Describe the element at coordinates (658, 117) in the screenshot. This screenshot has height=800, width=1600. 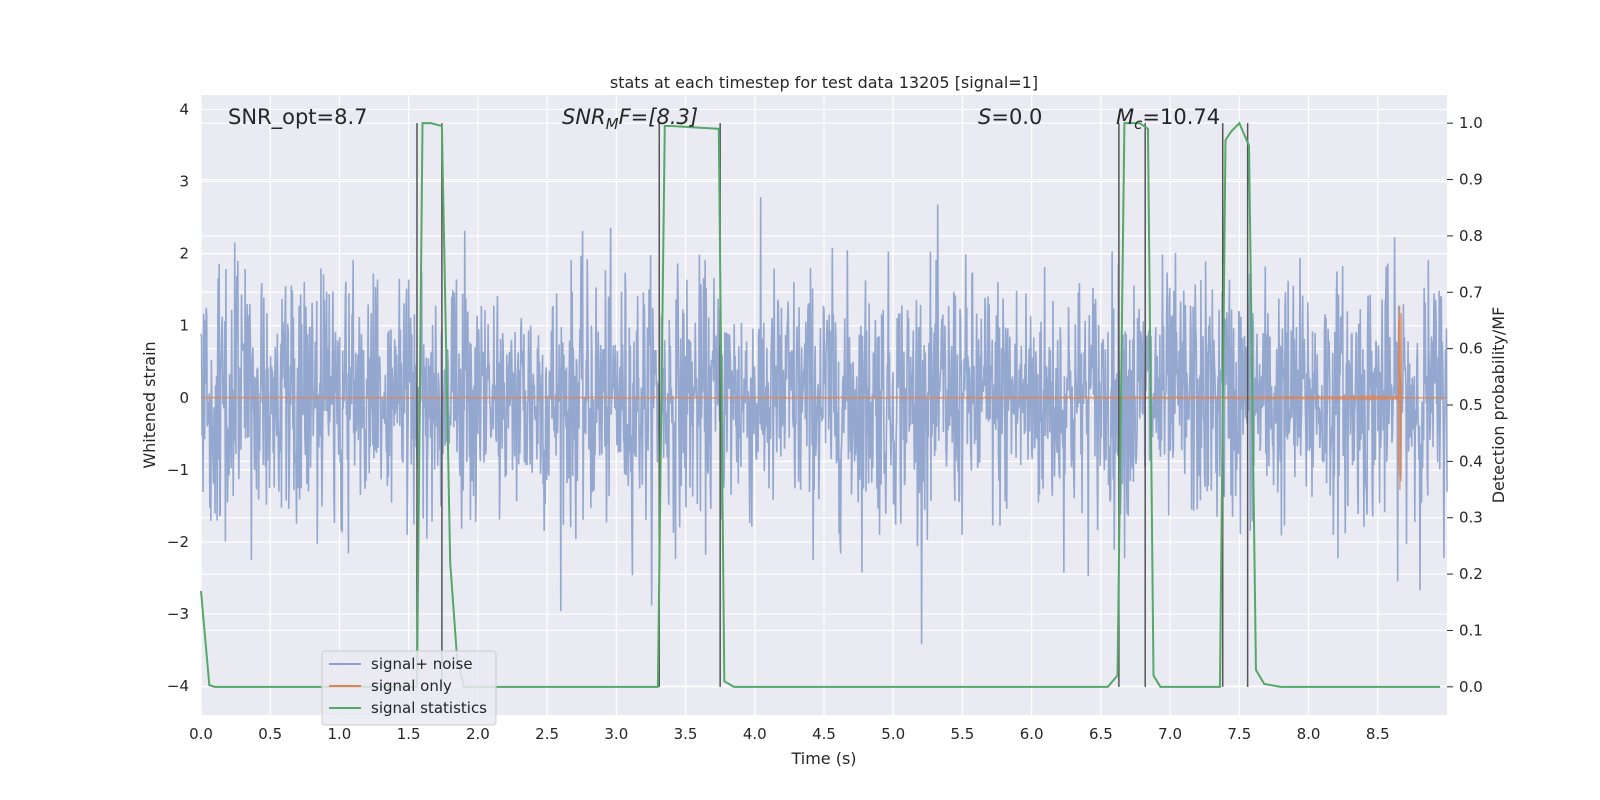
I see `annotation-snr-mf-rest: F=[8.3]` at that location.